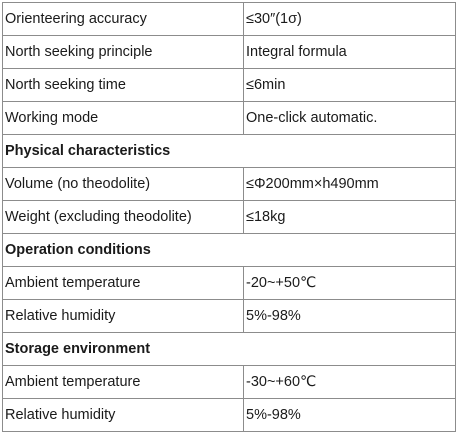 The width and height of the screenshot is (458, 434). I want to click on spec-value-cell: ≤30″(1σ), so click(349, 19).